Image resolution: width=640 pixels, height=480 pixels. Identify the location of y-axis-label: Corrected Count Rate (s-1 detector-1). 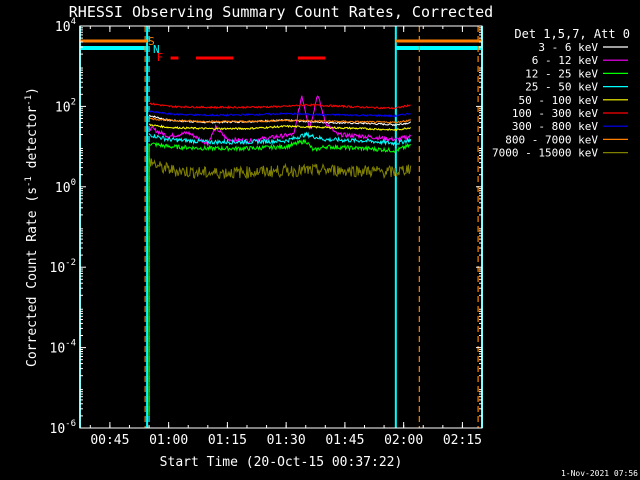
(32, 227).